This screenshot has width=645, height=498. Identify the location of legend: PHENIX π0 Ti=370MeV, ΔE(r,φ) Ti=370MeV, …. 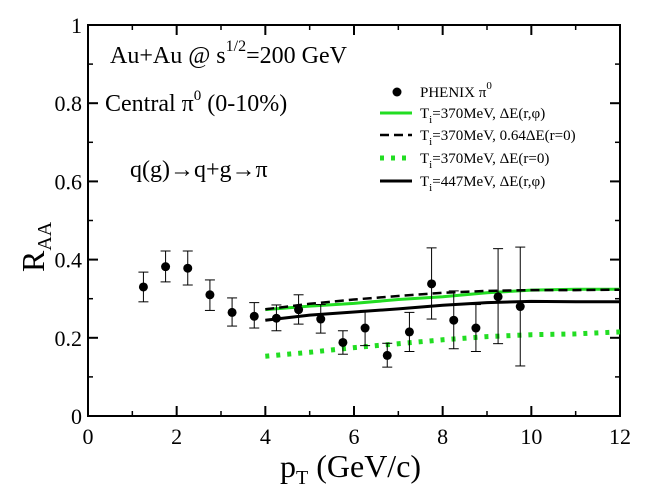
(478, 137).